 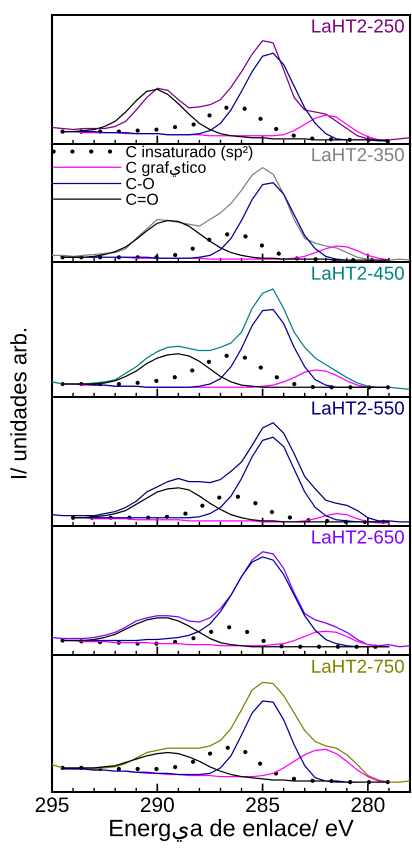 What do you see at coordinates (189, 153) in the screenshot?
I see `legend-label: C insaturado (sp²)` at bounding box center [189, 153].